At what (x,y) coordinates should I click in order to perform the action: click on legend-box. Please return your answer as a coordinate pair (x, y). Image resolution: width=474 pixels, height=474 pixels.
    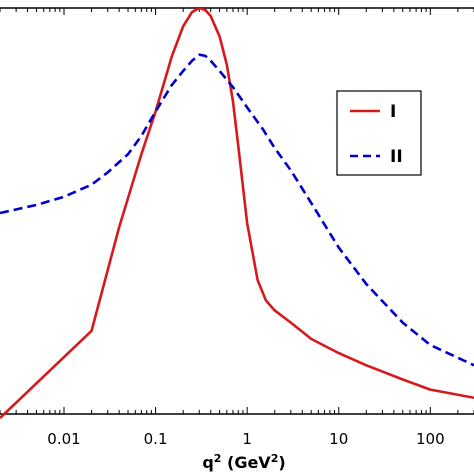
    Looking at the image, I should click on (379, 133).